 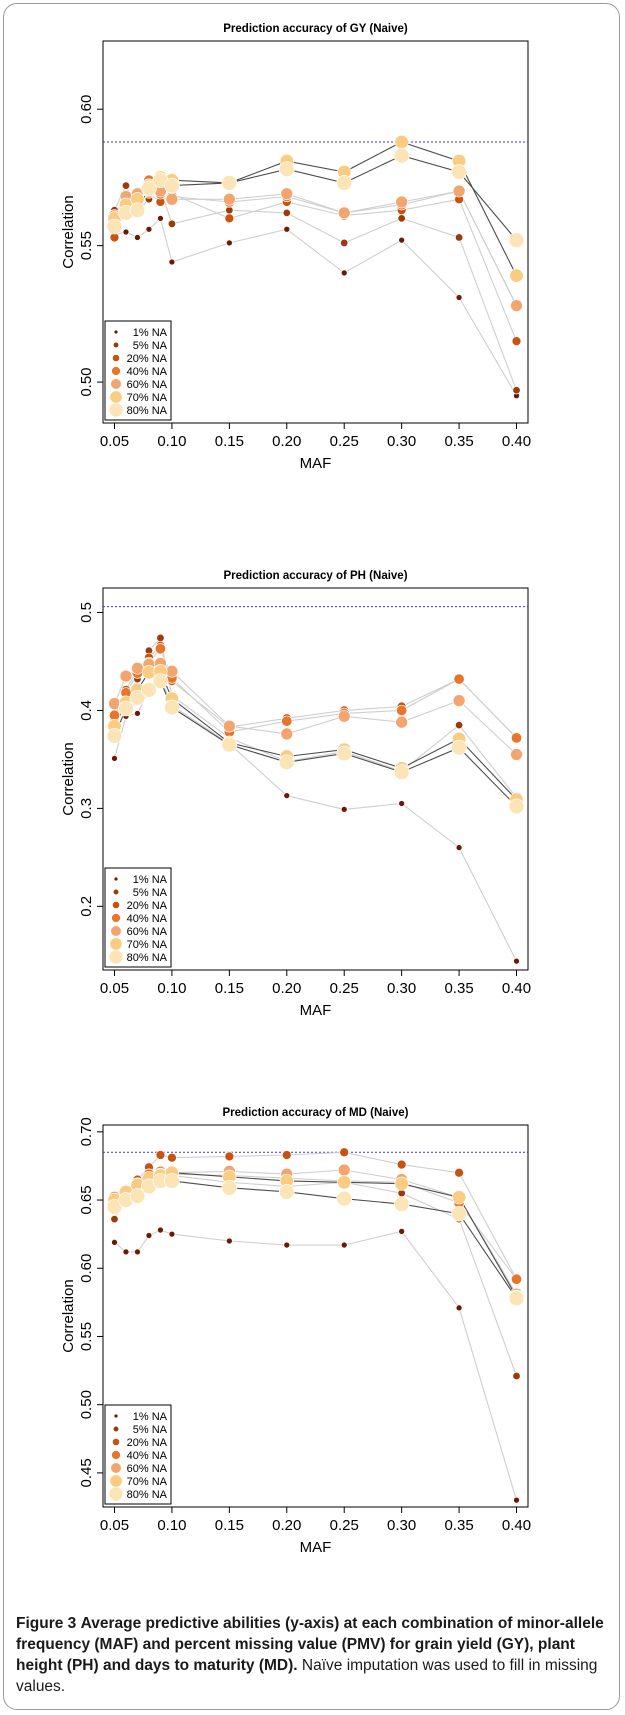 I want to click on legend-label: 70% NA, so click(x=147, y=398).